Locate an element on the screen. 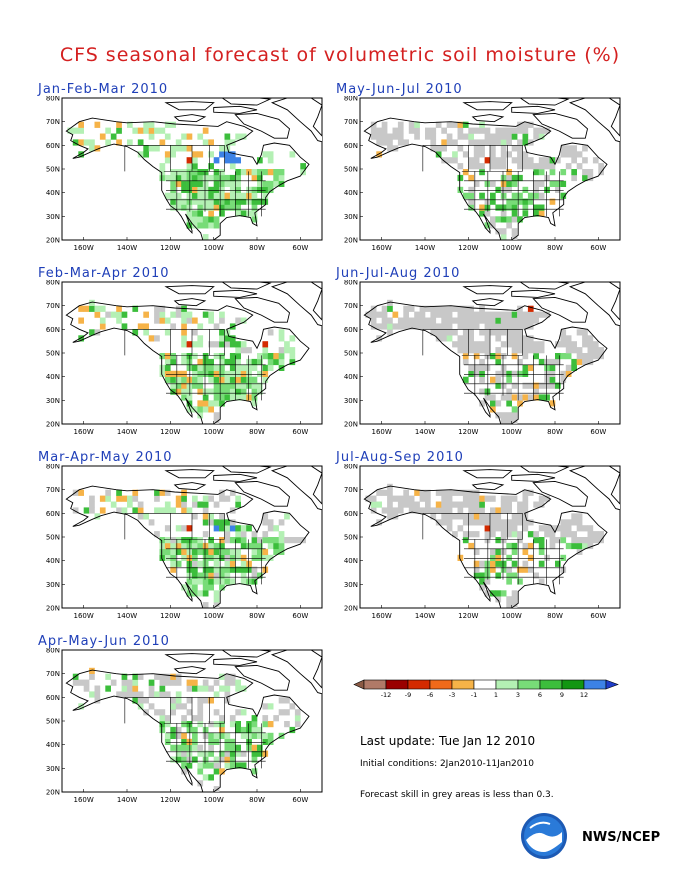 Image resolution: width=680 pixels, height=880 pixels. legend-arrow-right is located at coordinates (612, 684).